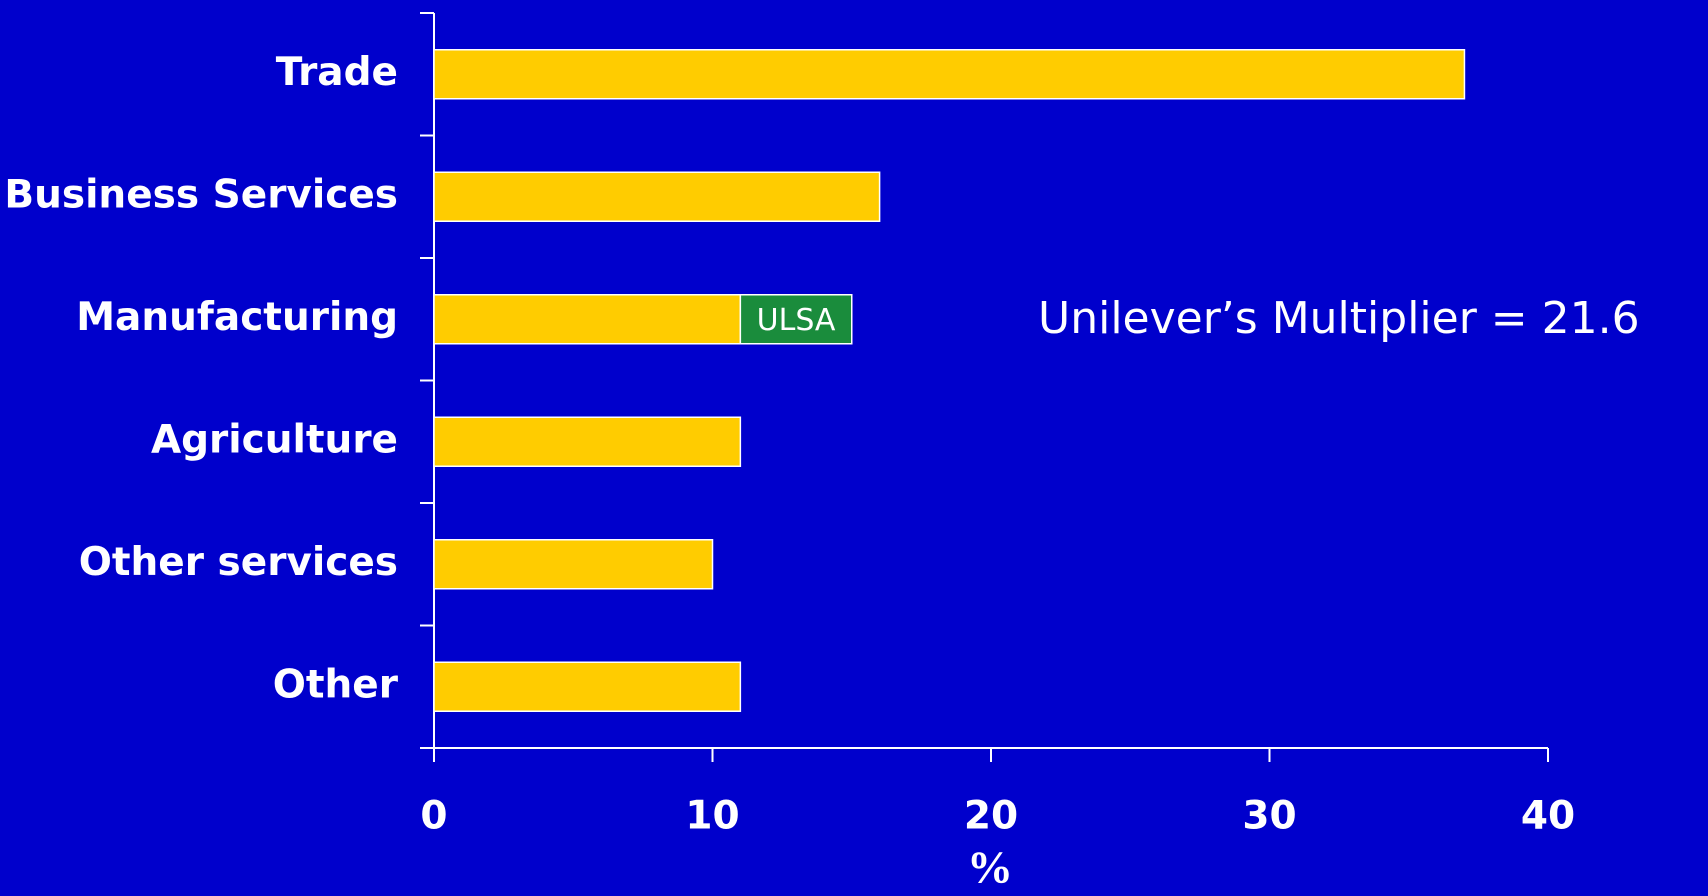 This screenshot has width=1708, height=896. I want to click on x-tick-label: 10, so click(712, 816).